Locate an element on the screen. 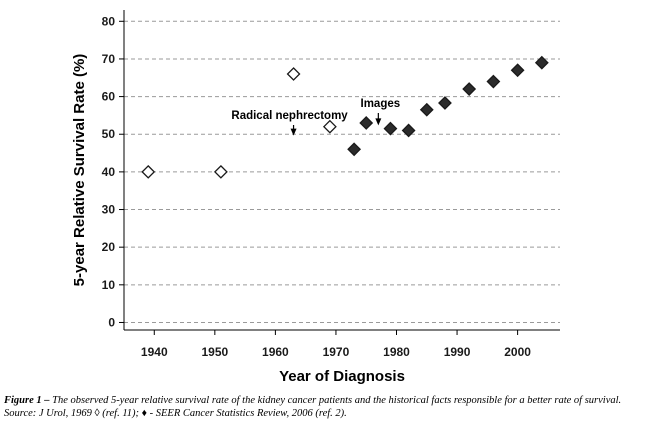 The height and width of the screenshot is (429, 650). caption-label: Figure 1 – is located at coordinates (27, 400).